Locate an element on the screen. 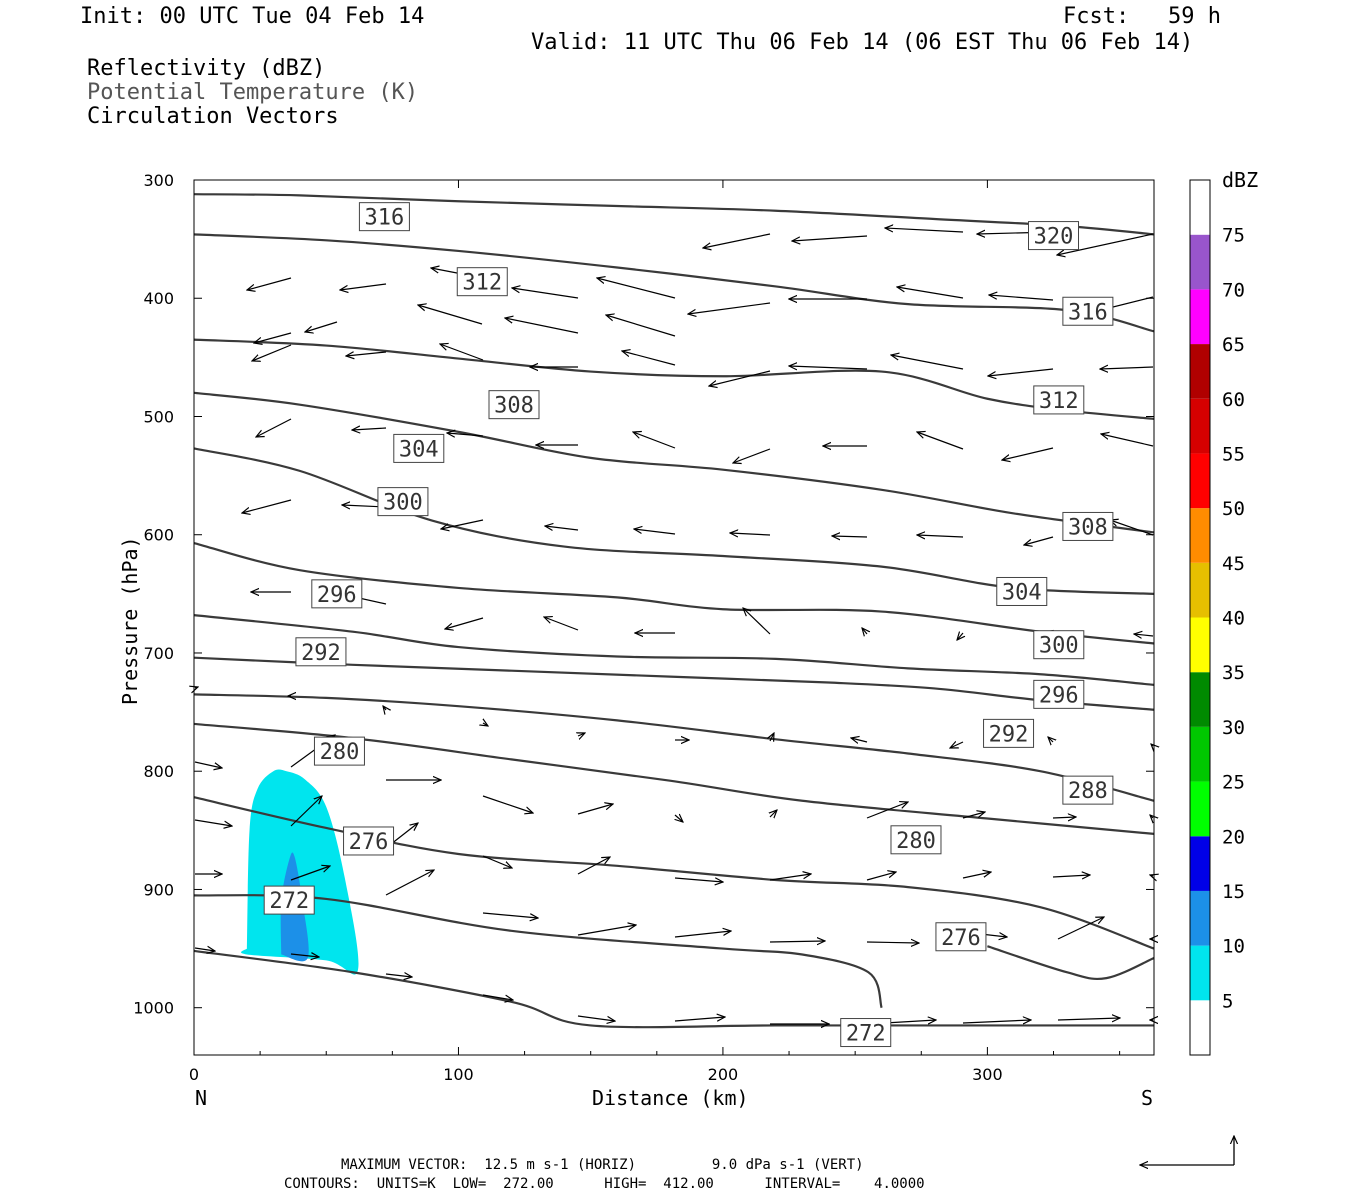 The image size is (1350, 1200). contour-label-text: 296 is located at coordinates (337, 595).